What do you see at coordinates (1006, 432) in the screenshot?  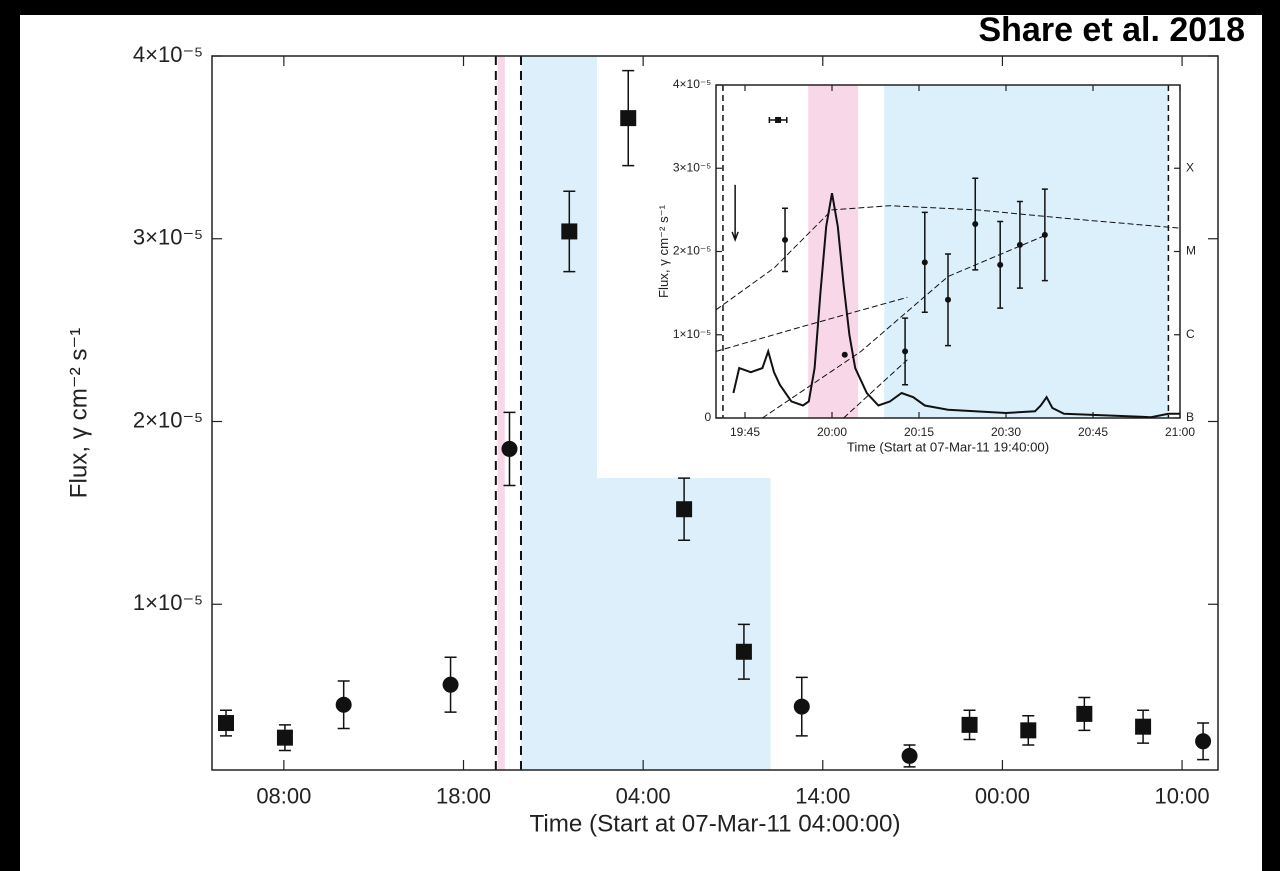 I see `x-tick-label: 20:30` at bounding box center [1006, 432].